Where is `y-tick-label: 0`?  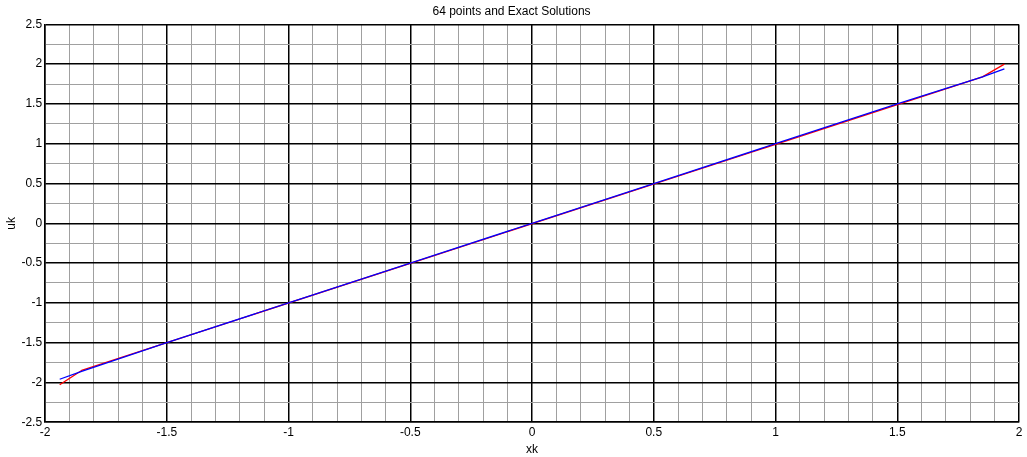 y-tick-label: 0 is located at coordinates (39, 222).